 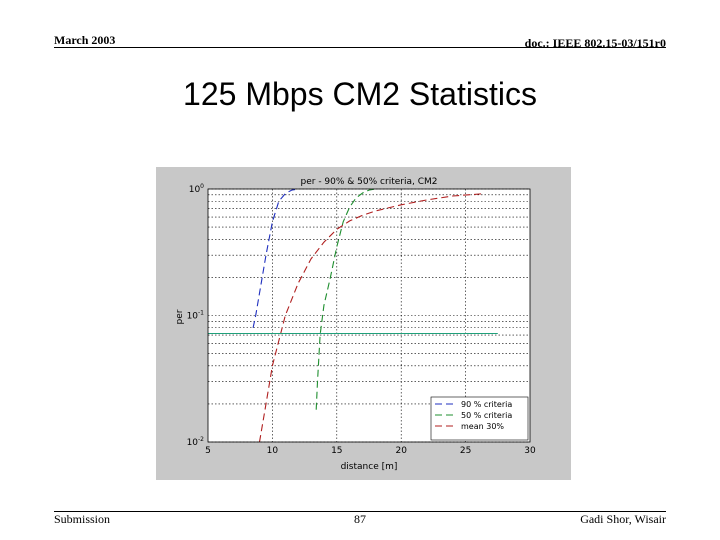 I want to click on legend: 90 % criteria 50 % criteria mean 30%, so click(x=479, y=418).